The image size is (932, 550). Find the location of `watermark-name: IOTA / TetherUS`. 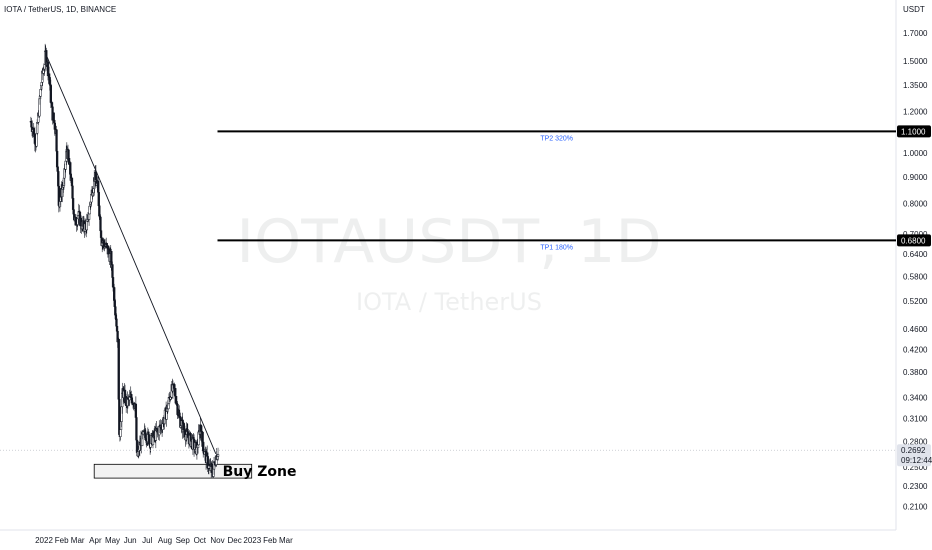

watermark-name: IOTA / TetherUS is located at coordinates (449, 302).